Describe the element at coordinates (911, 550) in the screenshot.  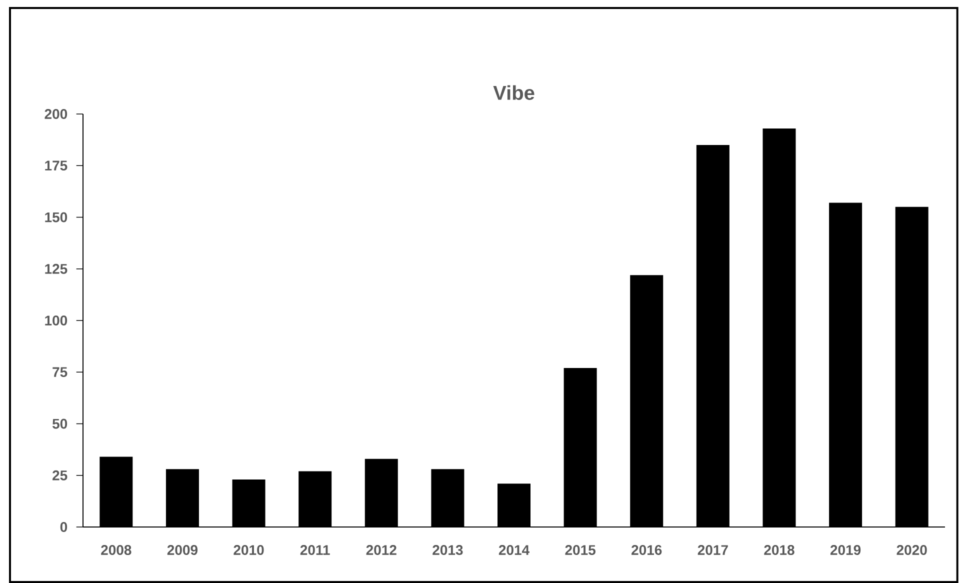
I see `x-tick-label: 2020` at that location.